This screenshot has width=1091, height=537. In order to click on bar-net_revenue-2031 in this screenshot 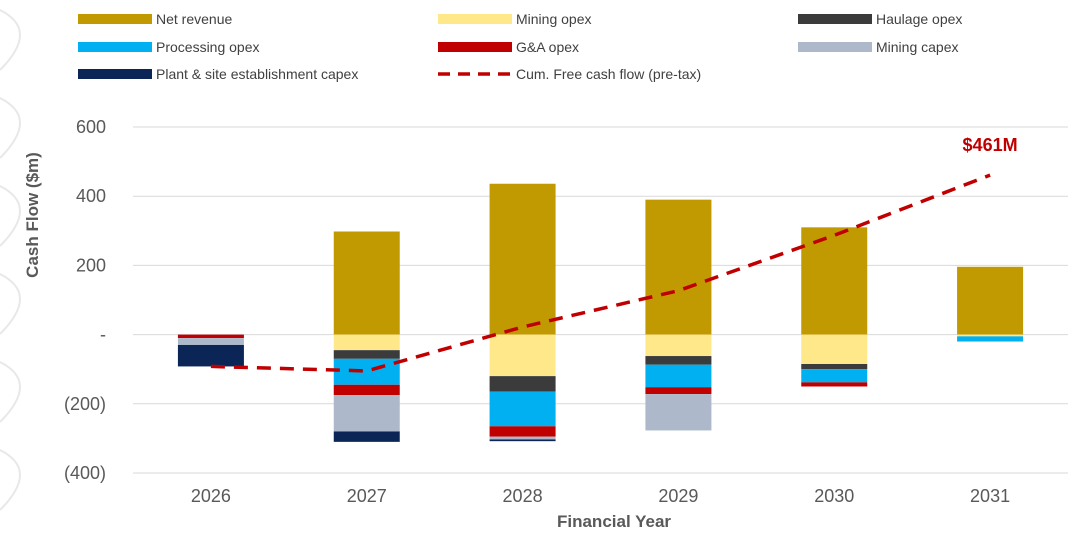, I will do `click(990, 300)`.